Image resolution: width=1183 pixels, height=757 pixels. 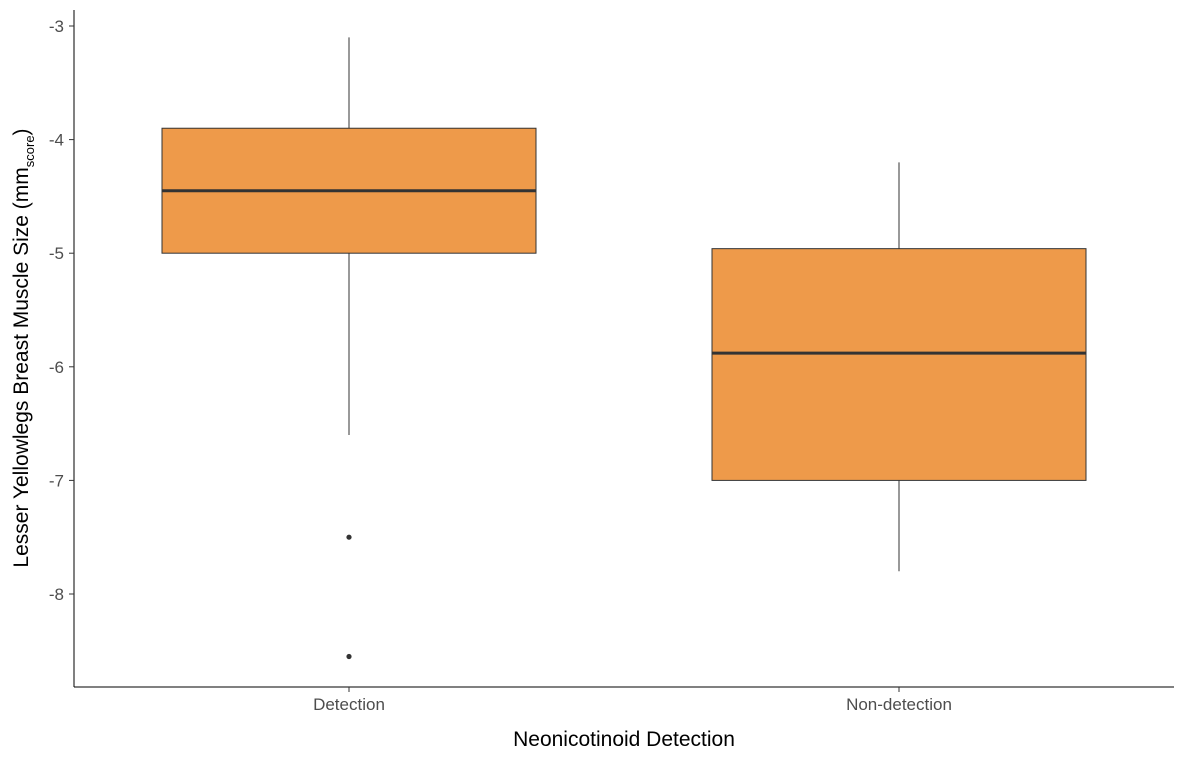 I want to click on y-tick-label: -6, so click(x=56, y=367).